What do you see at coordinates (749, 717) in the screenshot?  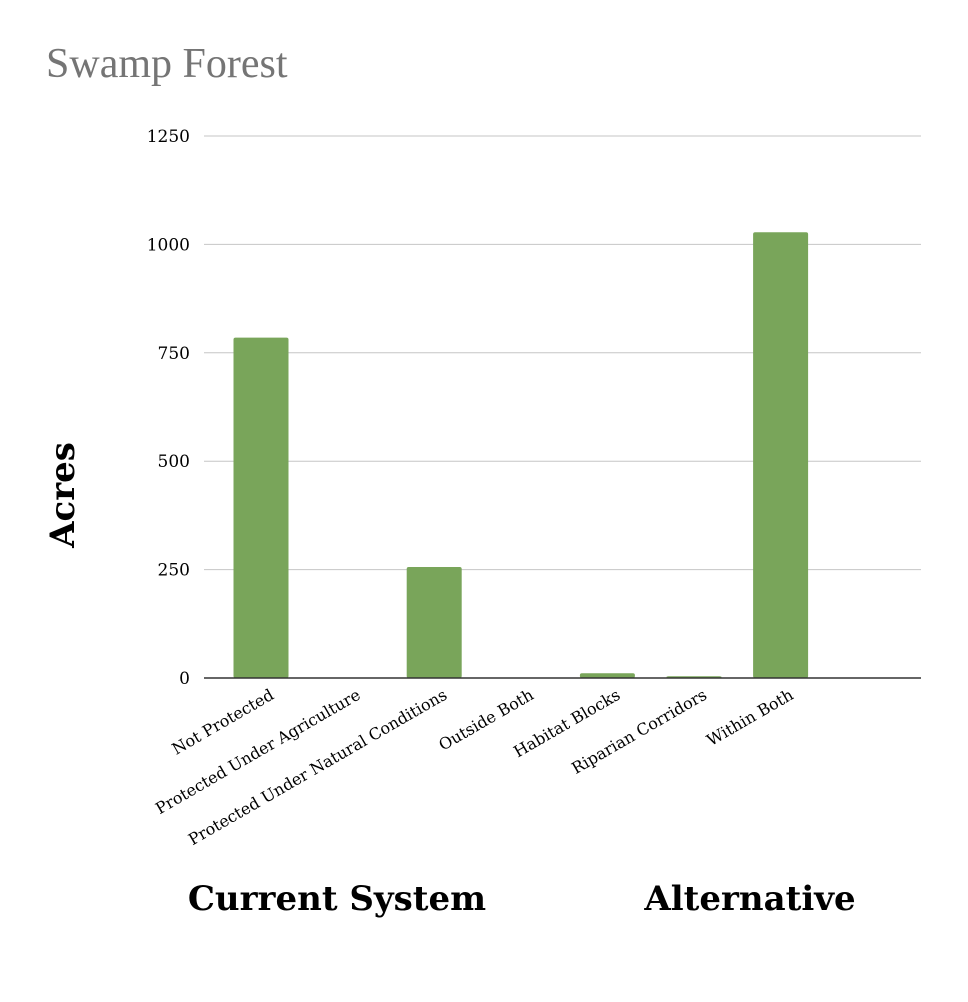 I see `x-category-label-within-both: Within Both` at bounding box center [749, 717].